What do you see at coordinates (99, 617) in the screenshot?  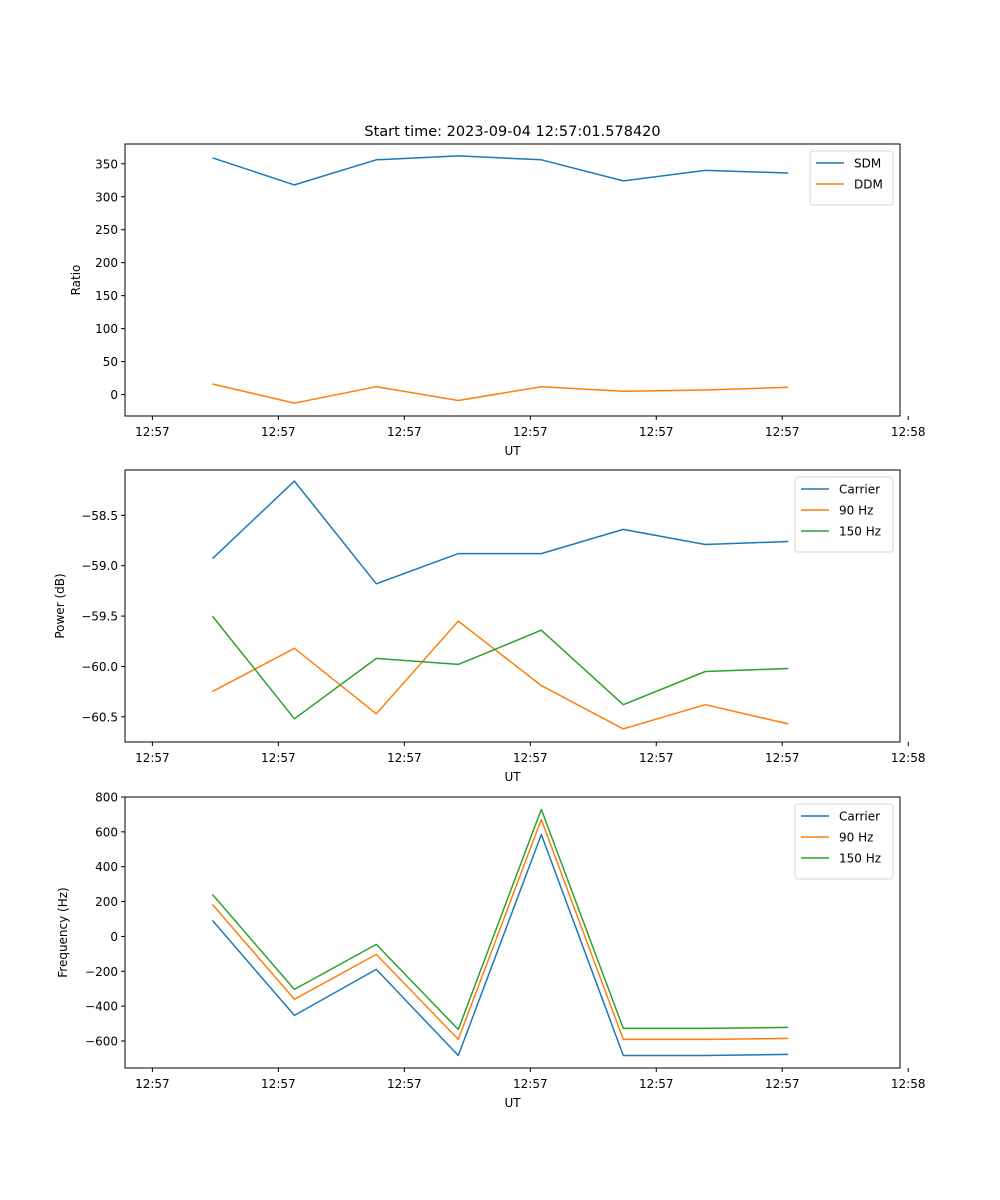 I see `y-tick-label: −59.5` at bounding box center [99, 617].